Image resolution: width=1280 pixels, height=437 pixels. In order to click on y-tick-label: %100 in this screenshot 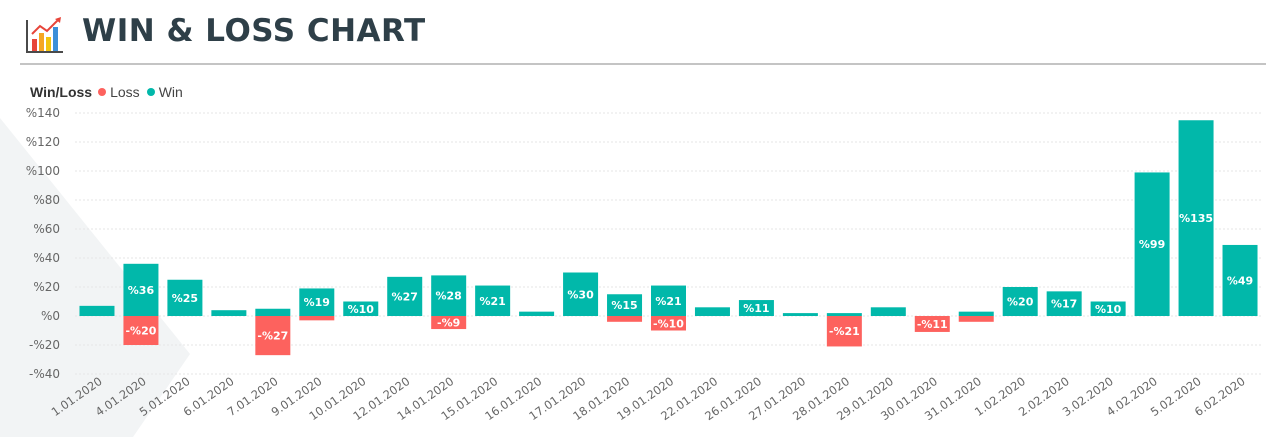, I will do `click(43, 171)`.